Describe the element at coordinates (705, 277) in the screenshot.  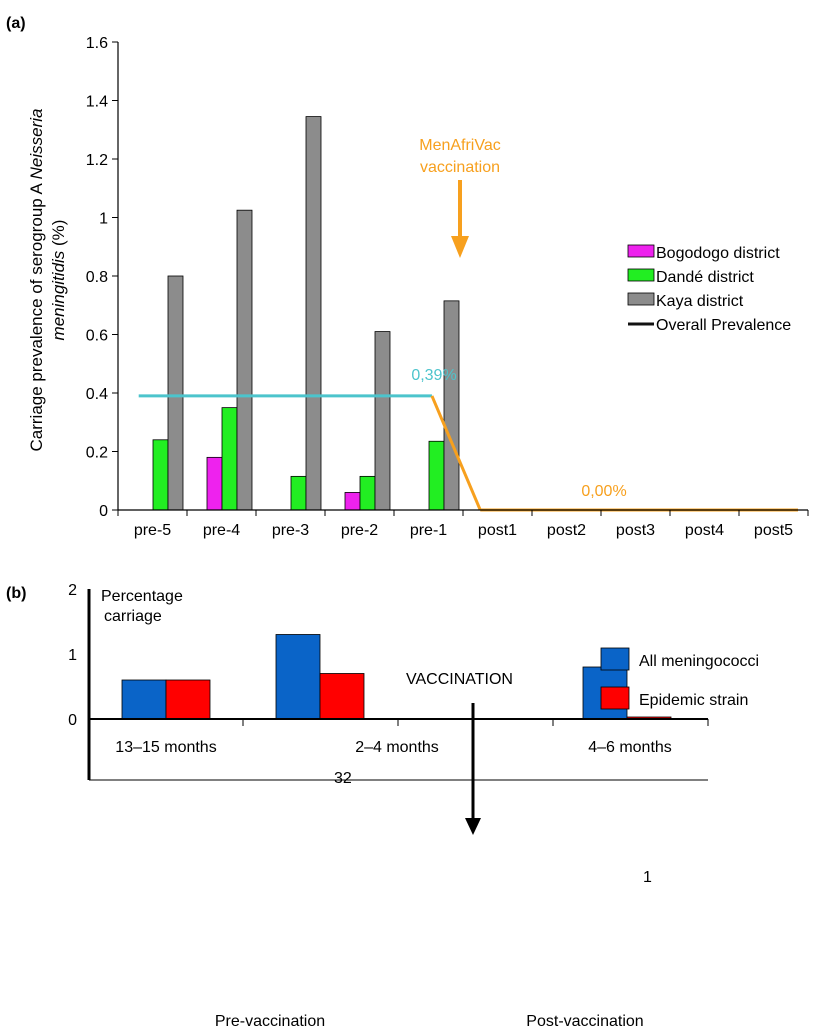
I see `legend-label-dande: Dandé district` at that location.